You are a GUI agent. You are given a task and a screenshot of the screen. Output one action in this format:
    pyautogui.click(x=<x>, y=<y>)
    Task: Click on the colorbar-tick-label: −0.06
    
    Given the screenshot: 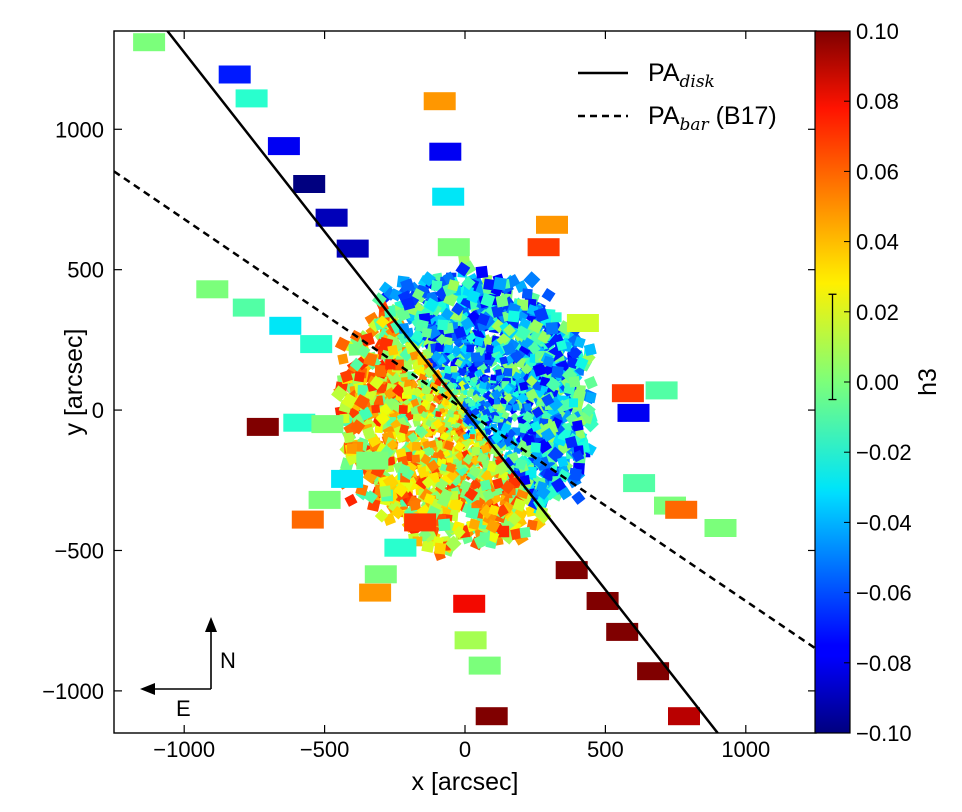 What is the action you would take?
    pyautogui.click(x=884, y=593)
    